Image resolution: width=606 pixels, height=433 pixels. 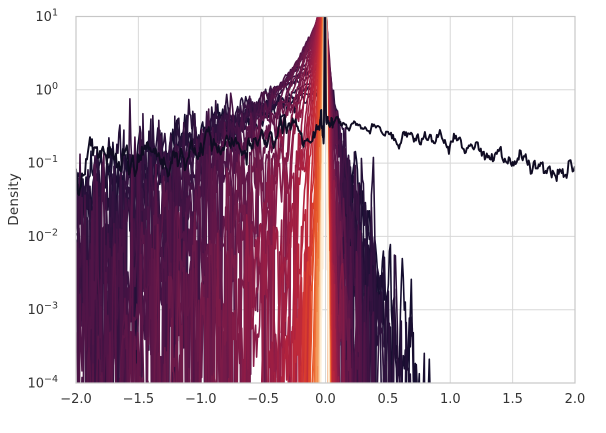 What do you see at coordinates (42, 383) in the screenshot?
I see `y-tick-label: 10⁻⁴` at bounding box center [42, 383].